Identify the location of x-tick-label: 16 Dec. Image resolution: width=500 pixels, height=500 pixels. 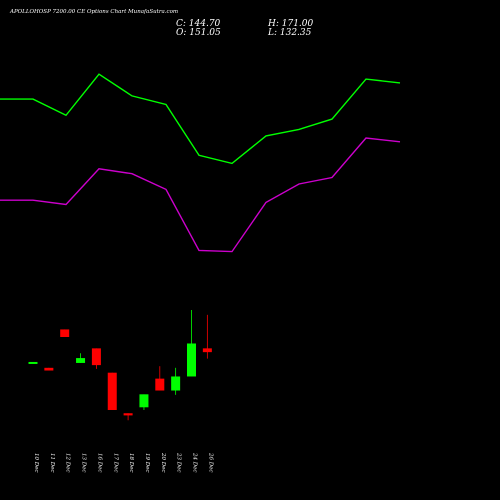
(99, 463).